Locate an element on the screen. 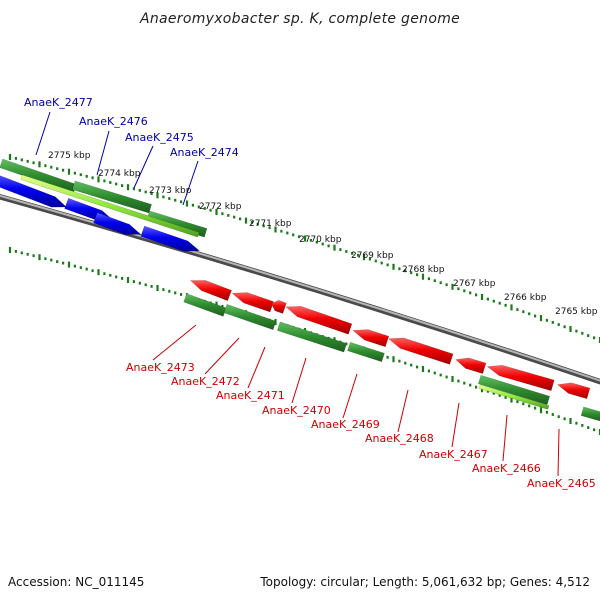 The width and height of the screenshot is (600, 600). forward-rna-feature is located at coordinates (110, 206).